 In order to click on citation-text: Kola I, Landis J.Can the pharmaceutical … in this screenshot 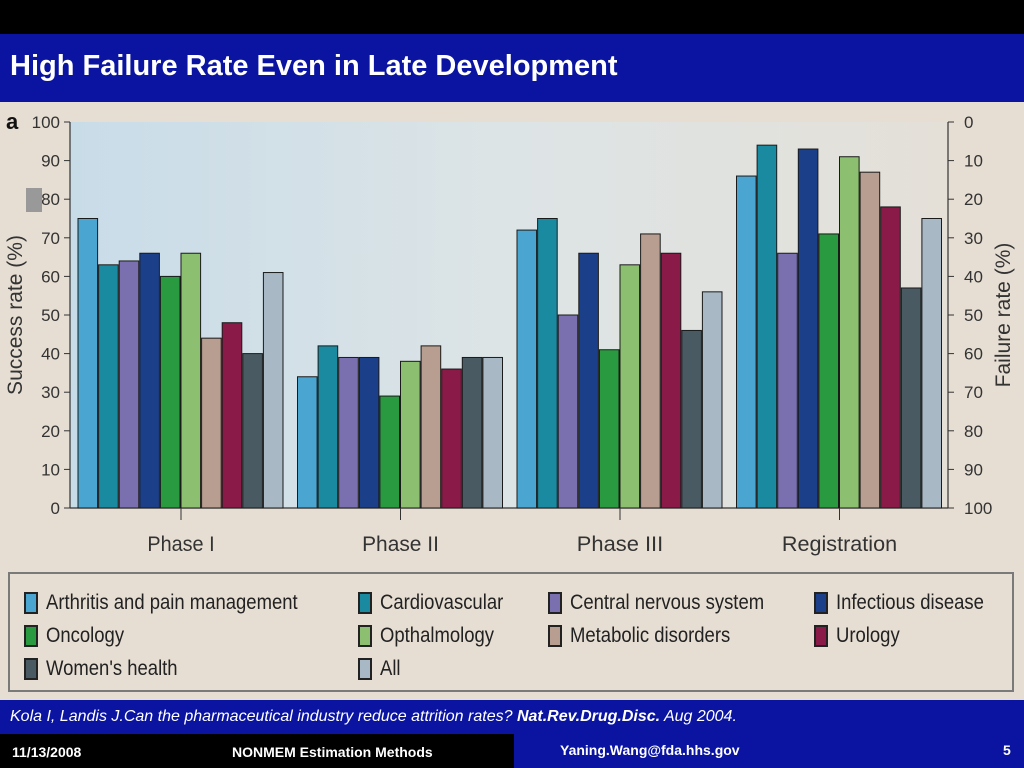, I will do `click(263, 716)`.